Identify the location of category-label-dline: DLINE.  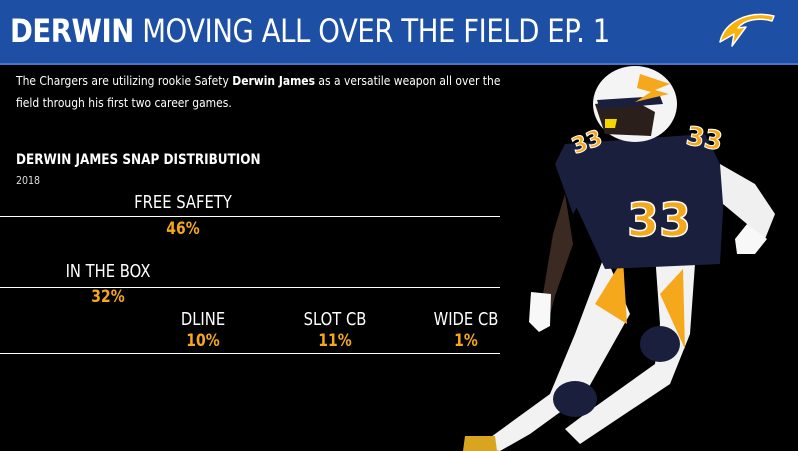
(203, 319).